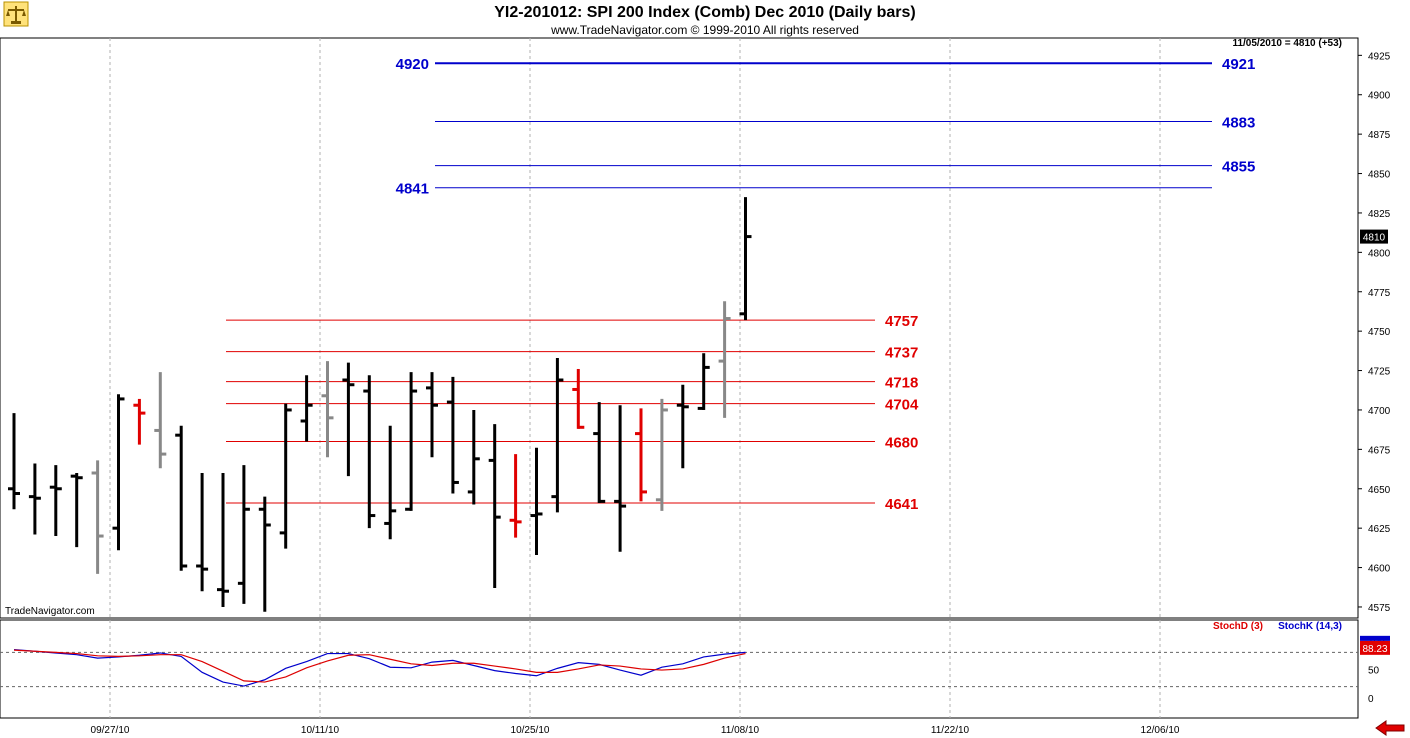 This screenshot has width=1410, height=738. I want to click on price-level-right-label: 4737, so click(901, 353).